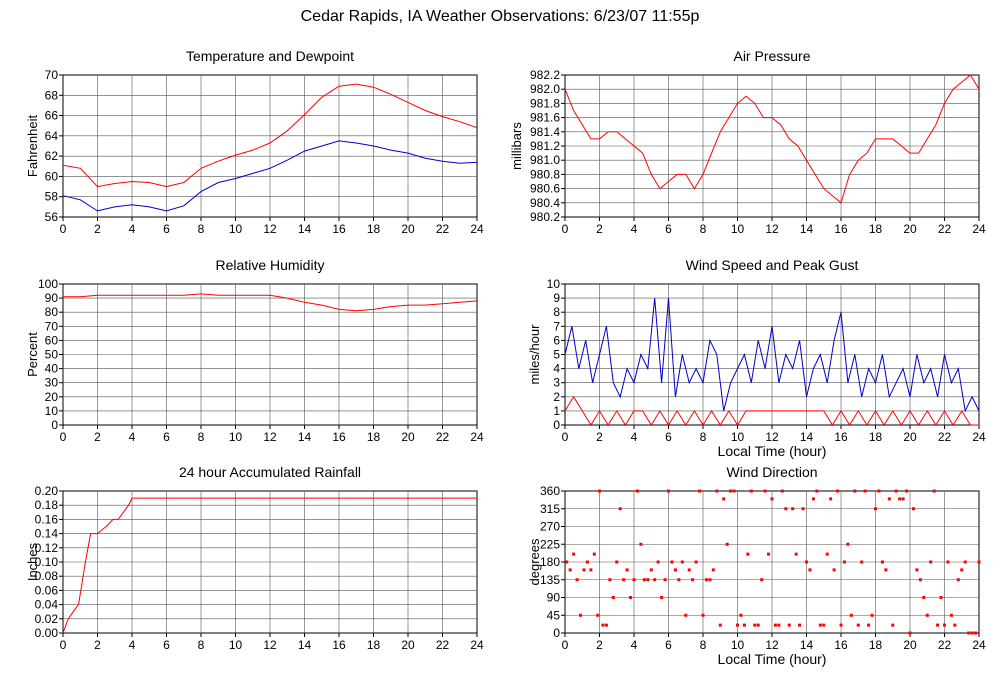 Image resolution: width=1000 pixels, height=680 pixels. Describe the element at coordinates (132, 229) in the screenshot. I see `x-tick-label: 4` at that location.